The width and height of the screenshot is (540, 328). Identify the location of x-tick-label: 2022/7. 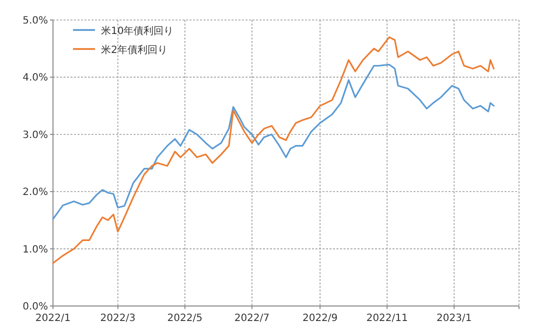
(252, 318).